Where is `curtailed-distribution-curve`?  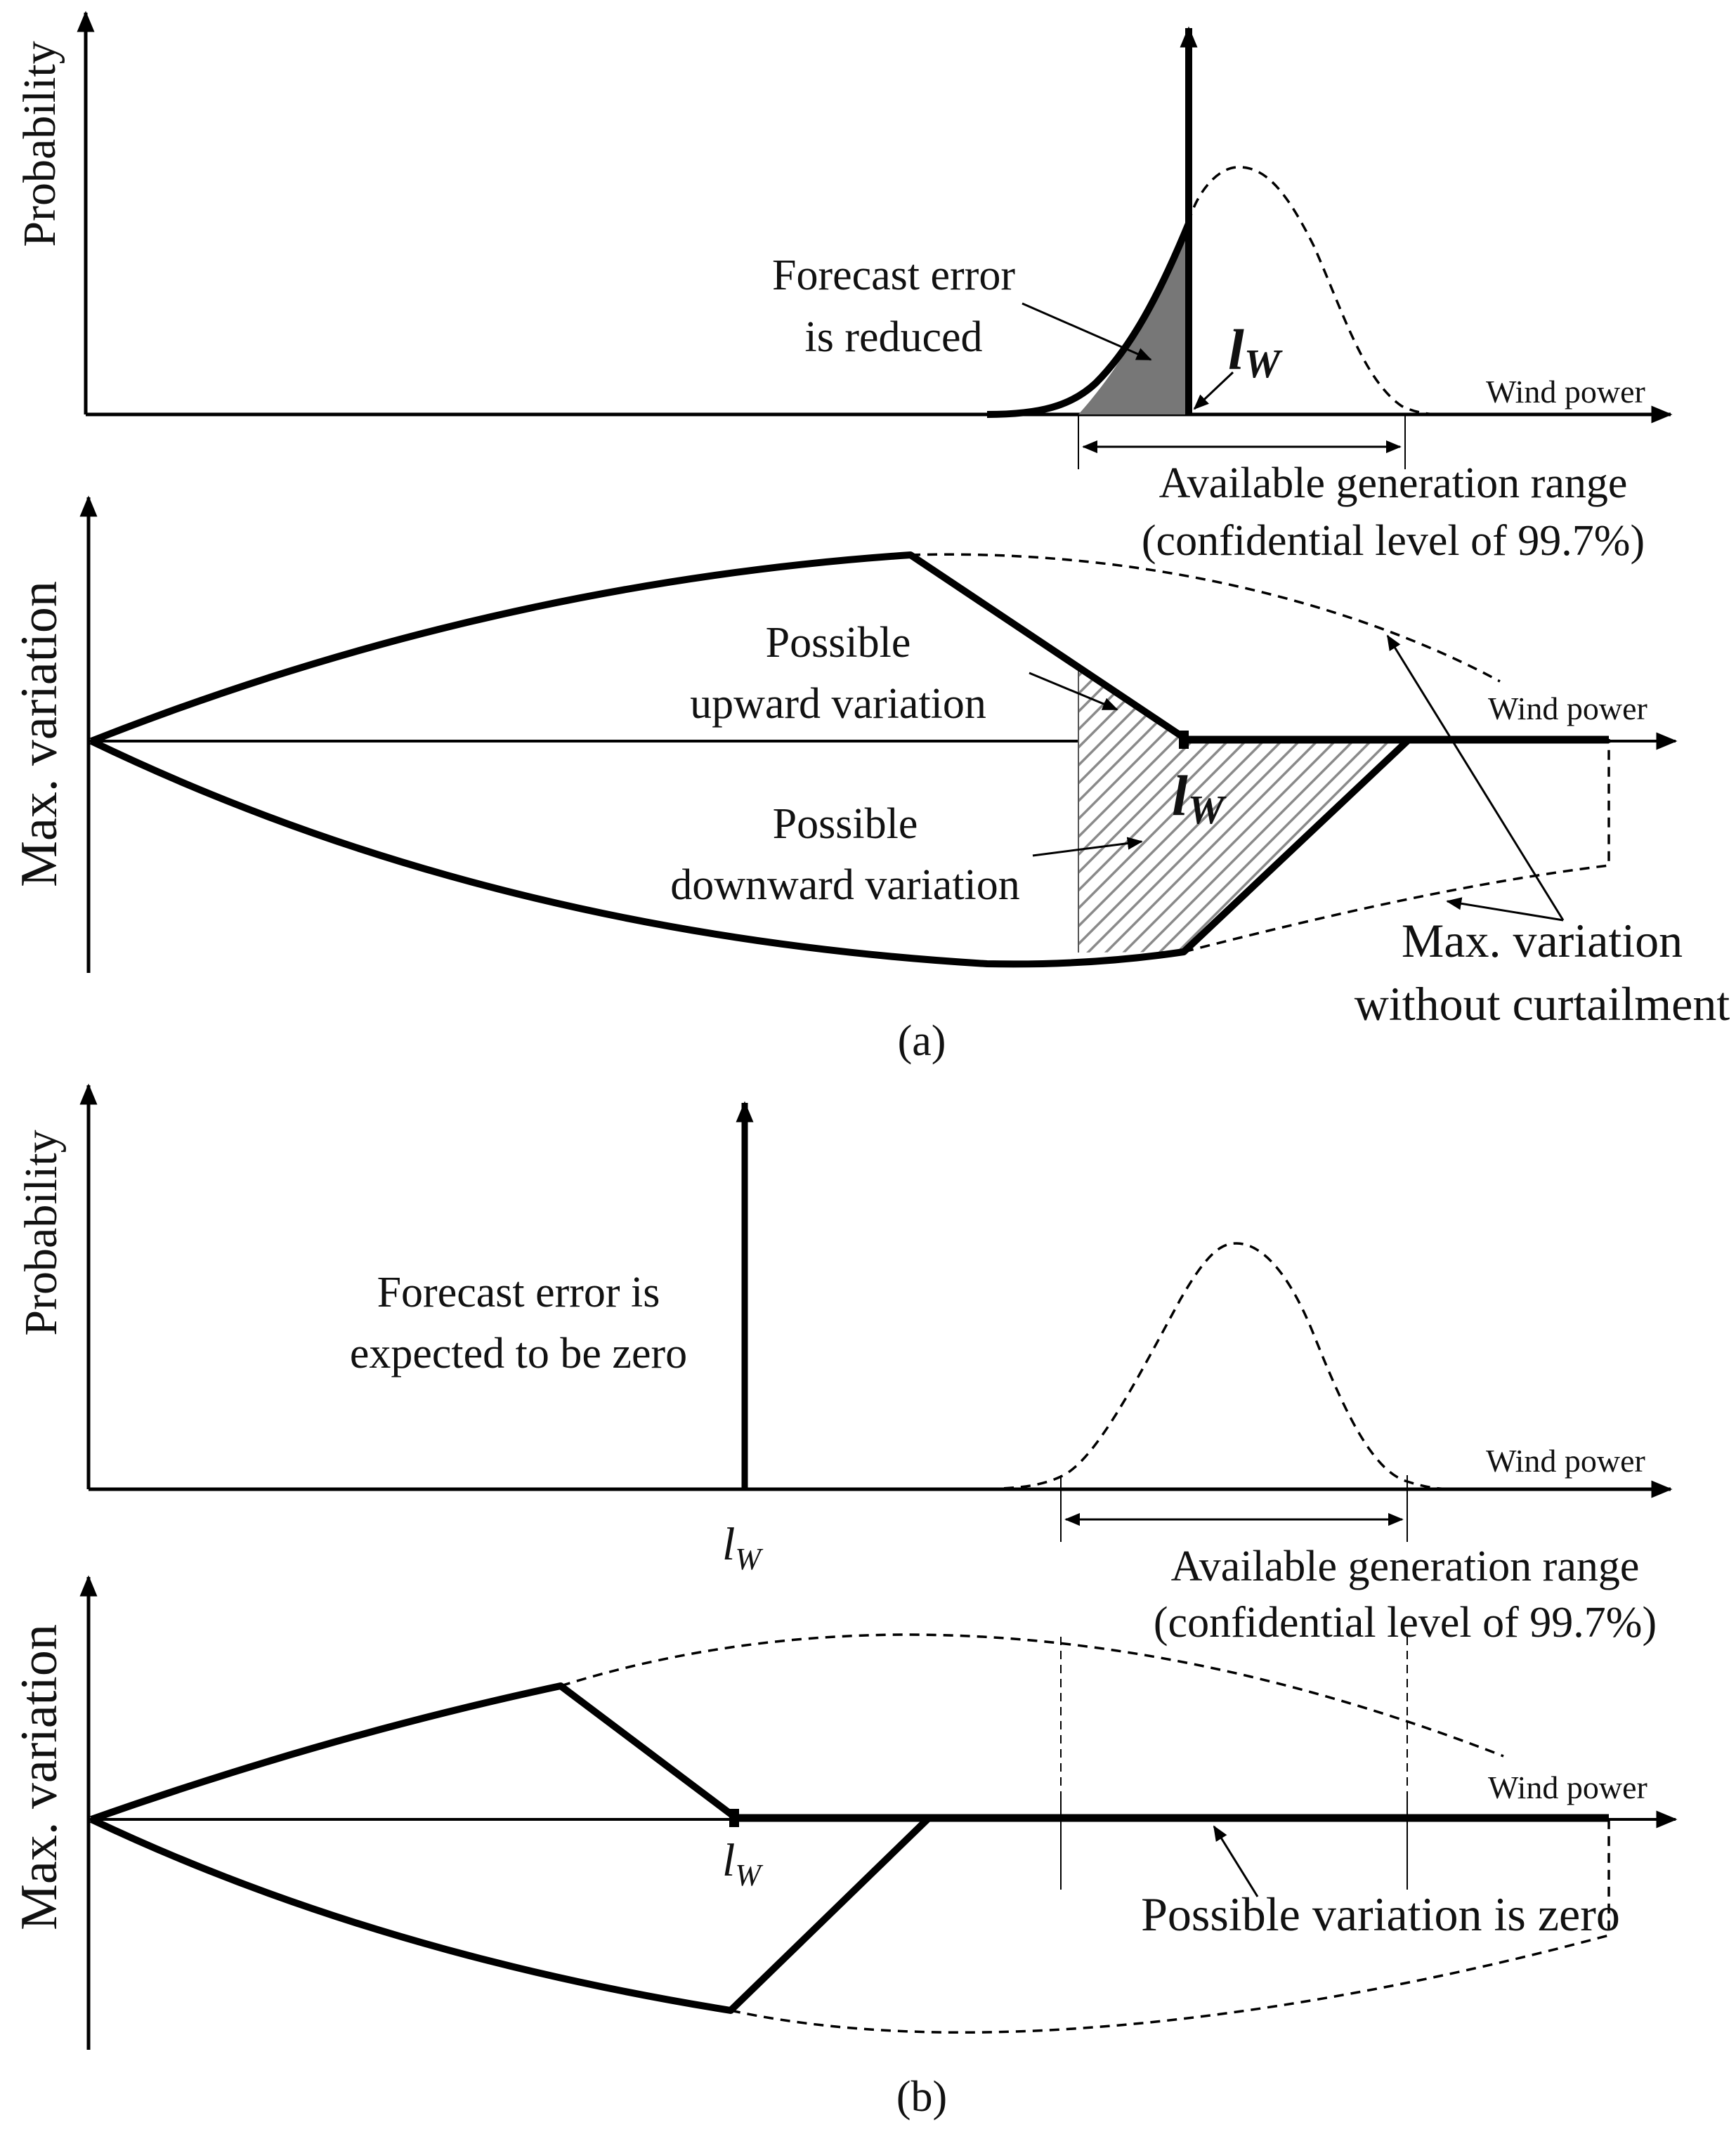
curtailed-distribution-curve is located at coordinates (1089, 320).